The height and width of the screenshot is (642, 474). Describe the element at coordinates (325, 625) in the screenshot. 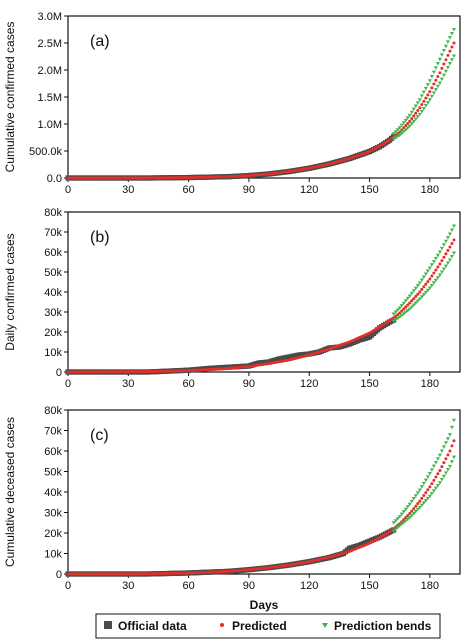

I see `legend-bands-marker` at that location.